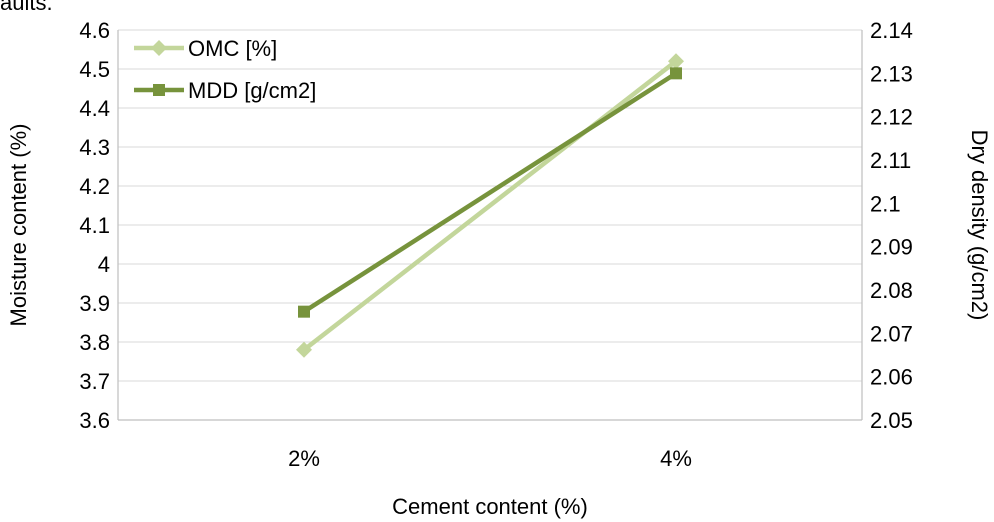 This screenshot has height=522, width=994. Describe the element at coordinates (891, 247) in the screenshot. I see `right-y-tick-label: 2.09` at that location.